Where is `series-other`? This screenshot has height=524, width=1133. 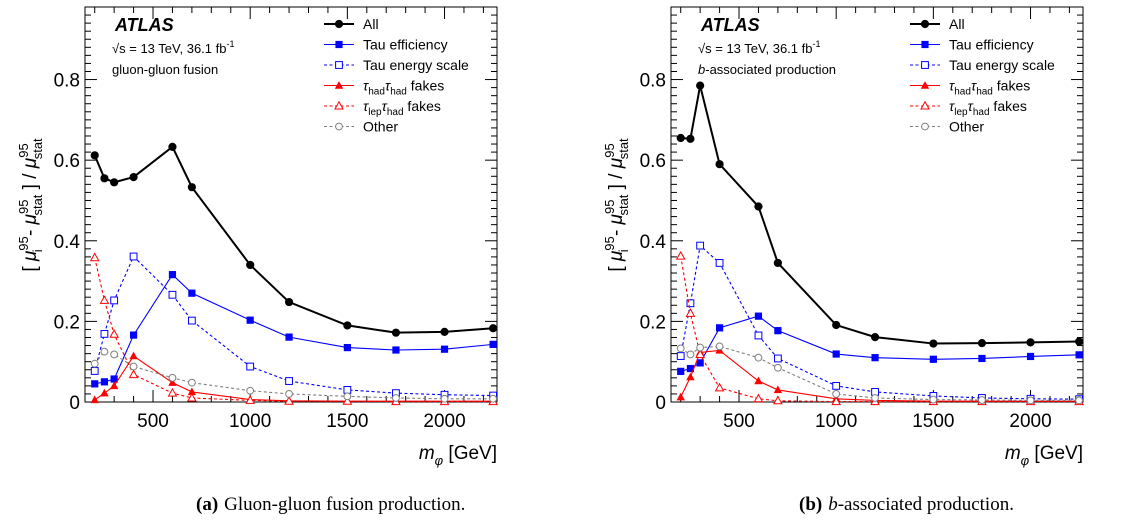 series-other is located at coordinates (880, 373).